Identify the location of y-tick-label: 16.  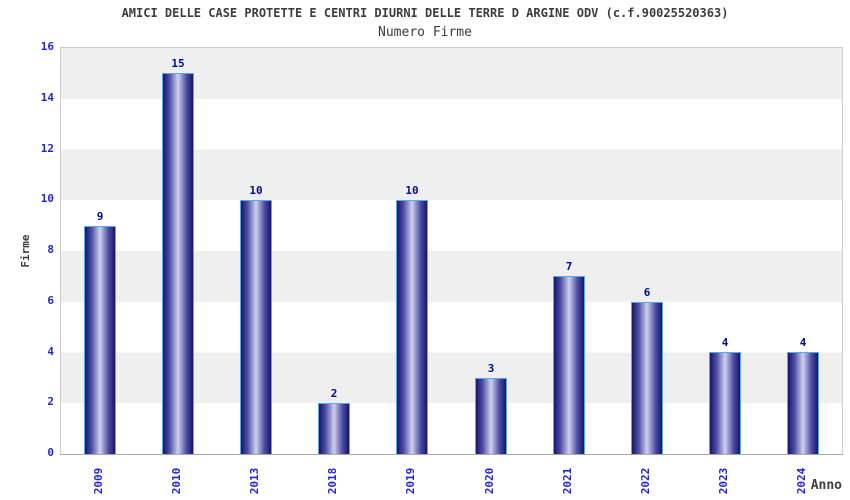
(47, 46).